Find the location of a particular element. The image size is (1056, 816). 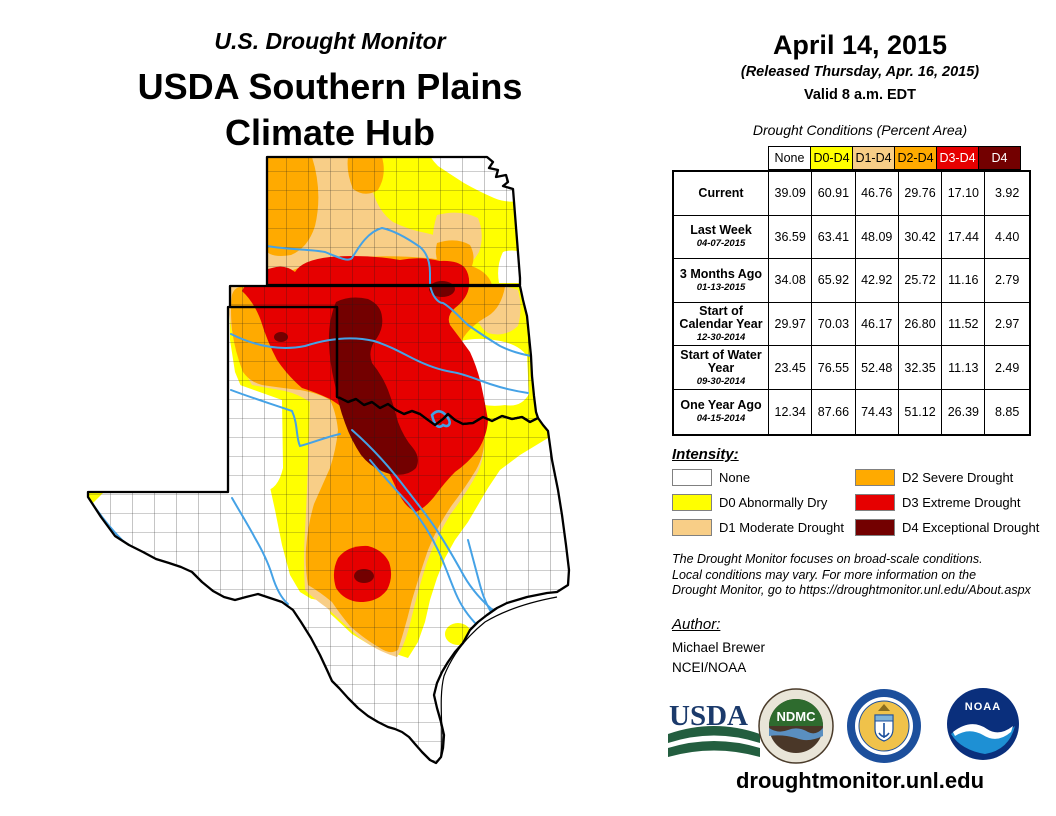

table-col-header-d3-d4: D3-D4 is located at coordinates (957, 158).